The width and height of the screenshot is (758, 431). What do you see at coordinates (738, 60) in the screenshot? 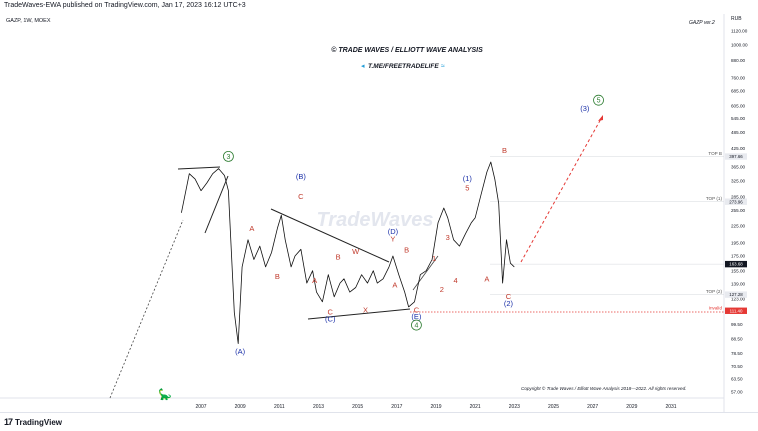
I see `y-tick-label: 880.00` at bounding box center [738, 60].